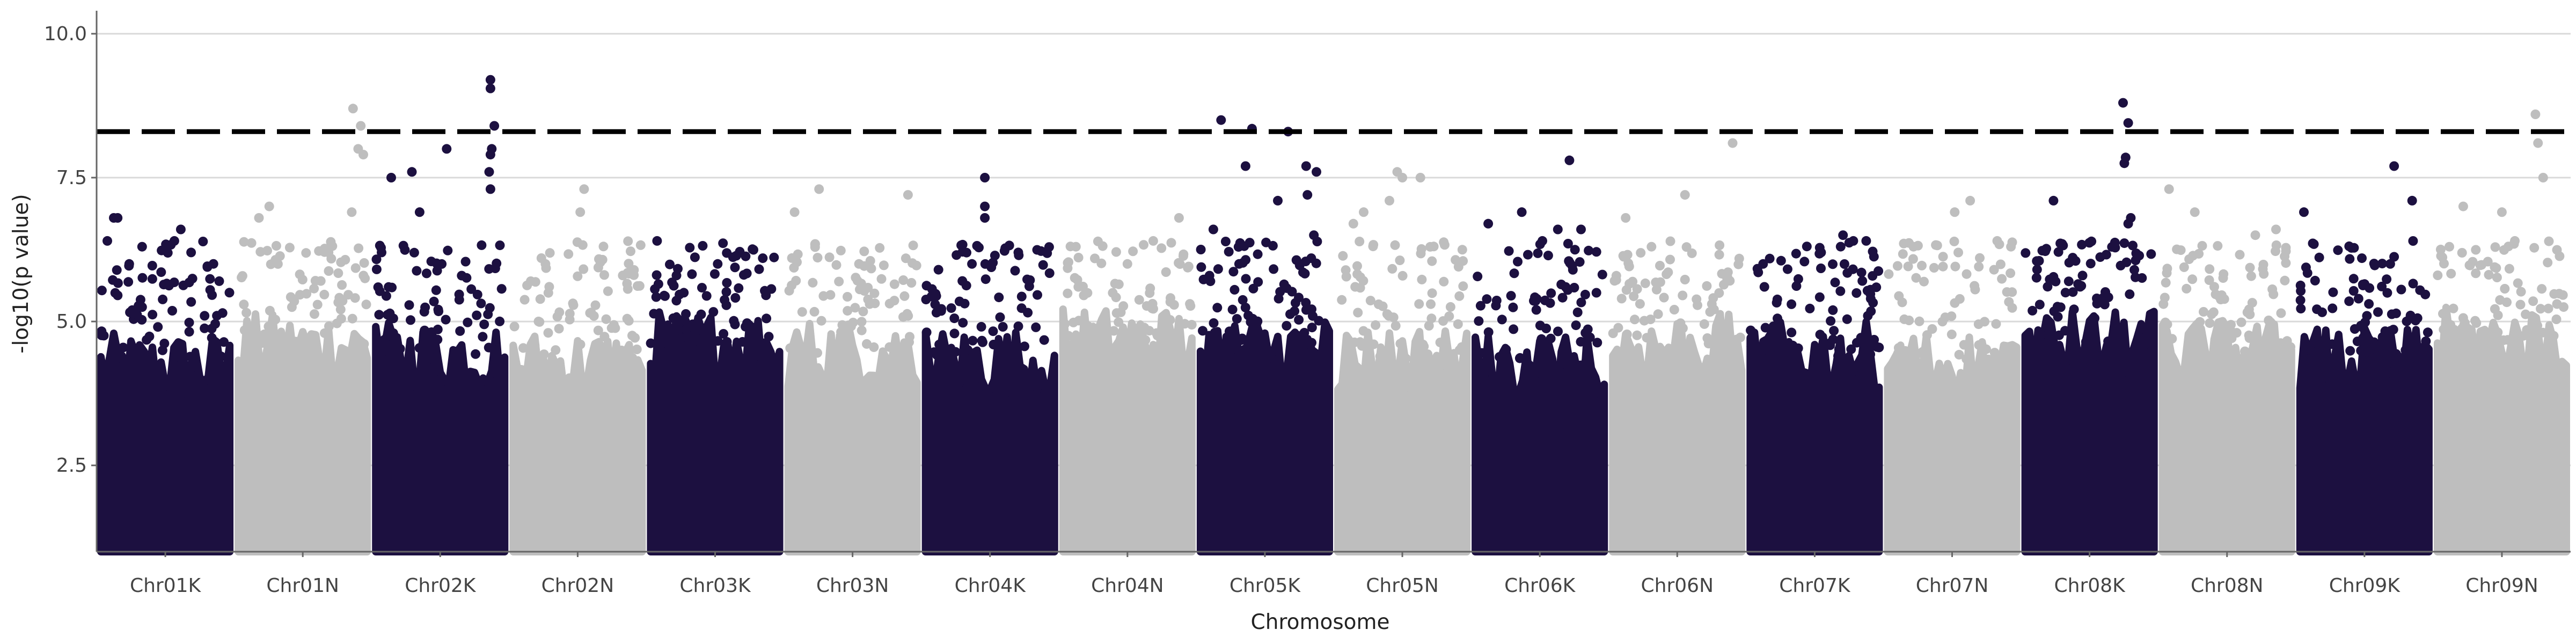 The image size is (2576, 644). Describe the element at coordinates (1952, 586) in the screenshot. I see `x-tick-label: Chr07N` at that location.